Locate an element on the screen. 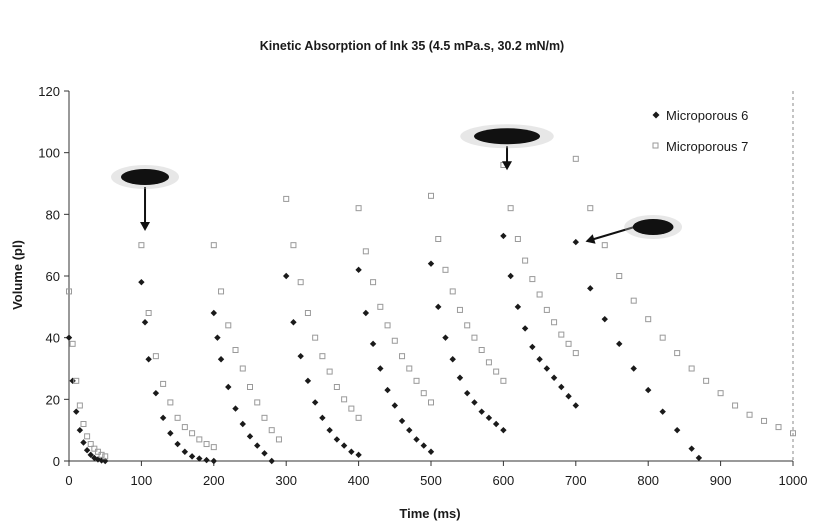 The width and height of the screenshot is (820, 530). x-tick-label: 800 is located at coordinates (648, 480).